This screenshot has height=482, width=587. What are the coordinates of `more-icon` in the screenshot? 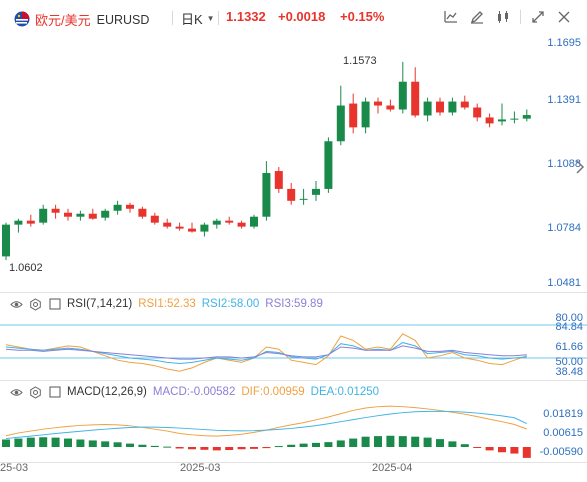 It's located at (564, 17).